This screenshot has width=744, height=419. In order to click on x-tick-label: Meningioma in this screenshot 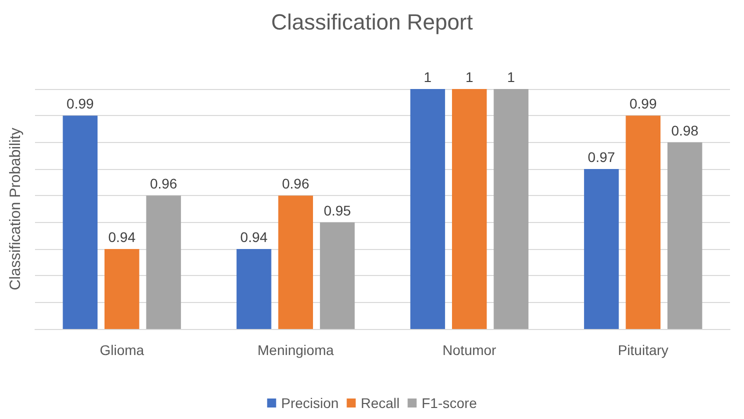, I will do `click(295, 350)`.